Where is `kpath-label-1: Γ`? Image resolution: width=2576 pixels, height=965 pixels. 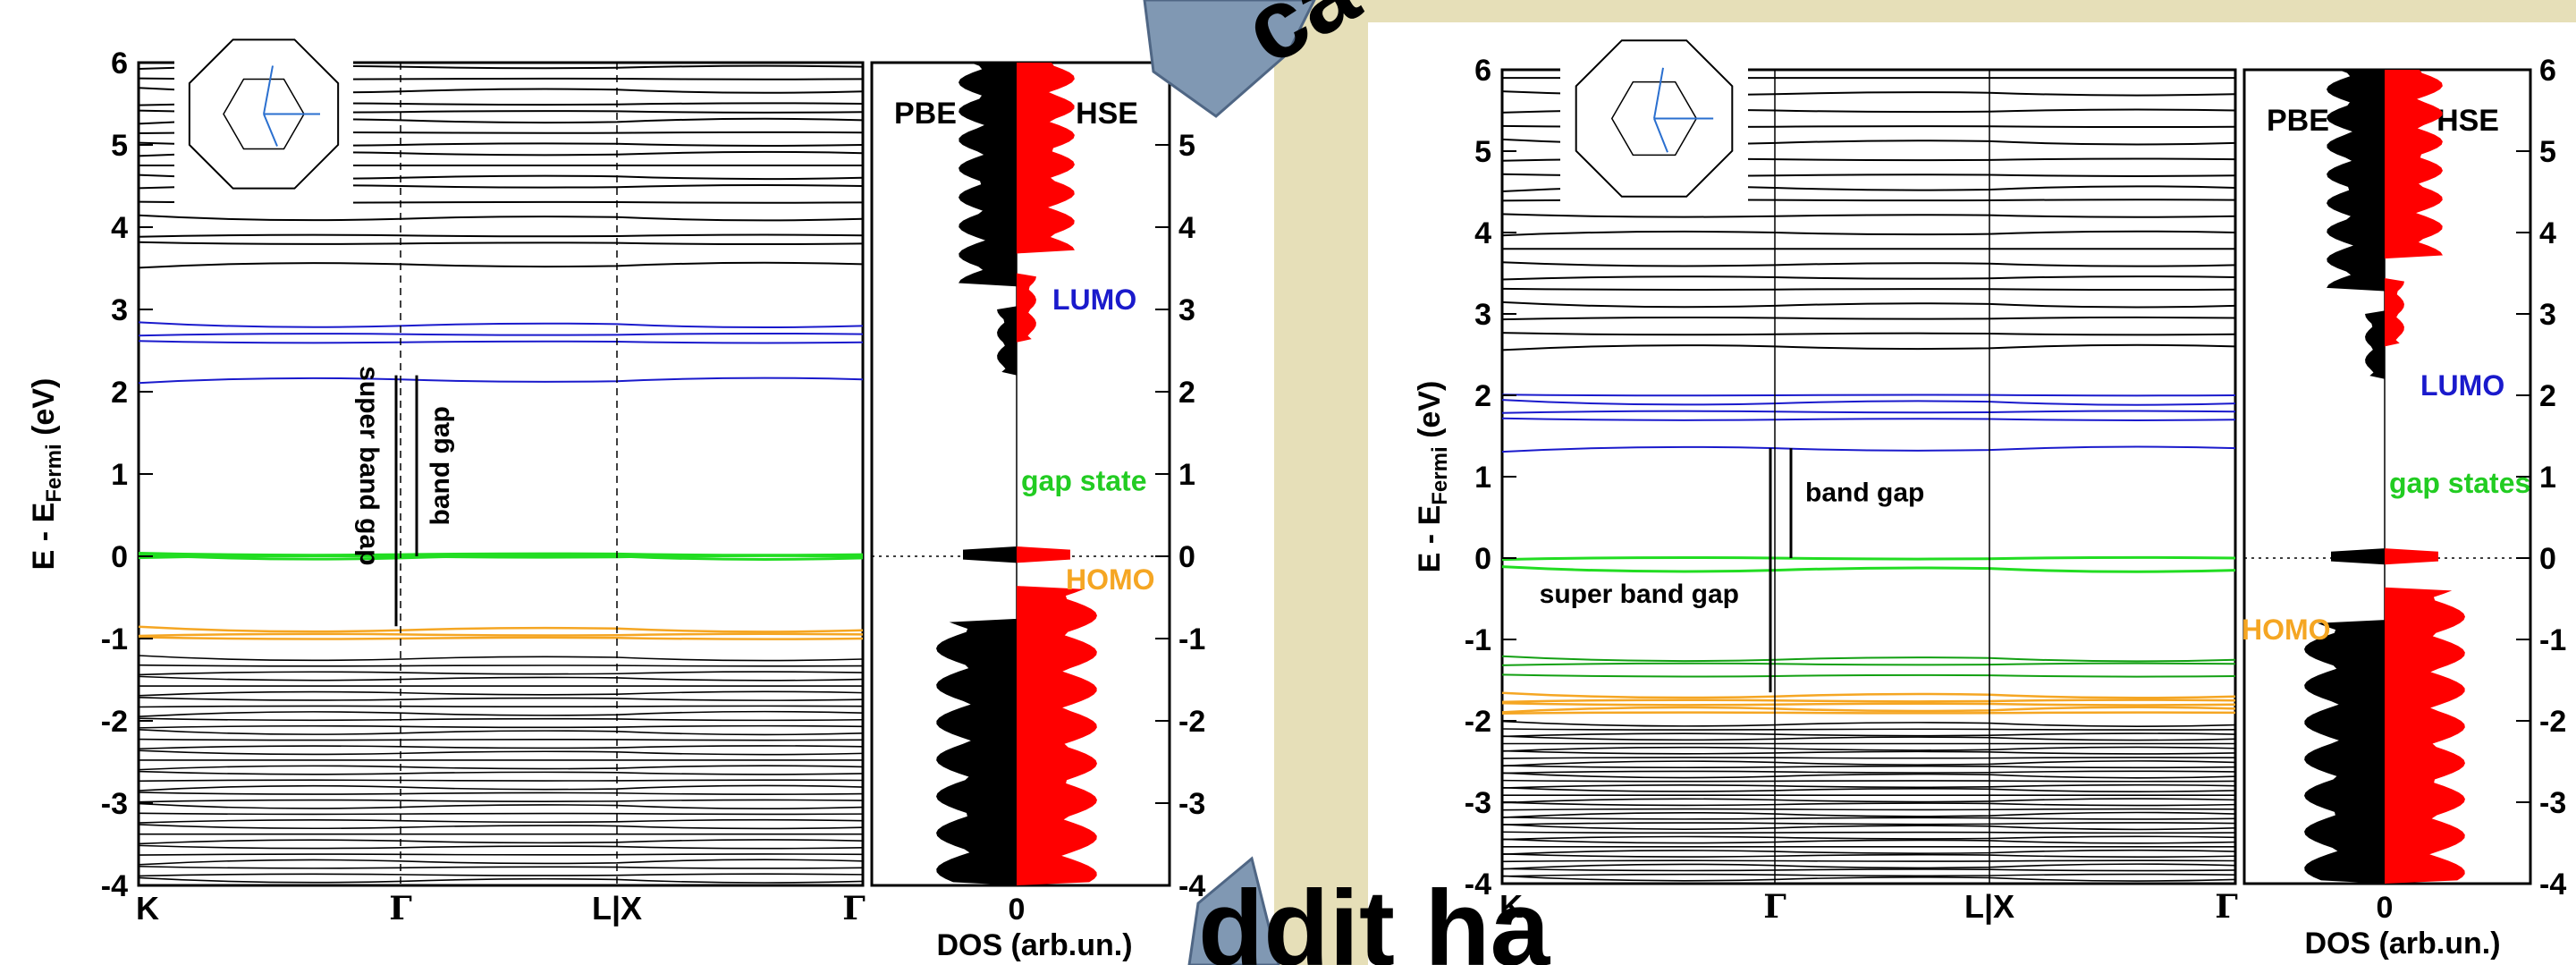 kpath-label-1: Γ is located at coordinates (1774, 907).